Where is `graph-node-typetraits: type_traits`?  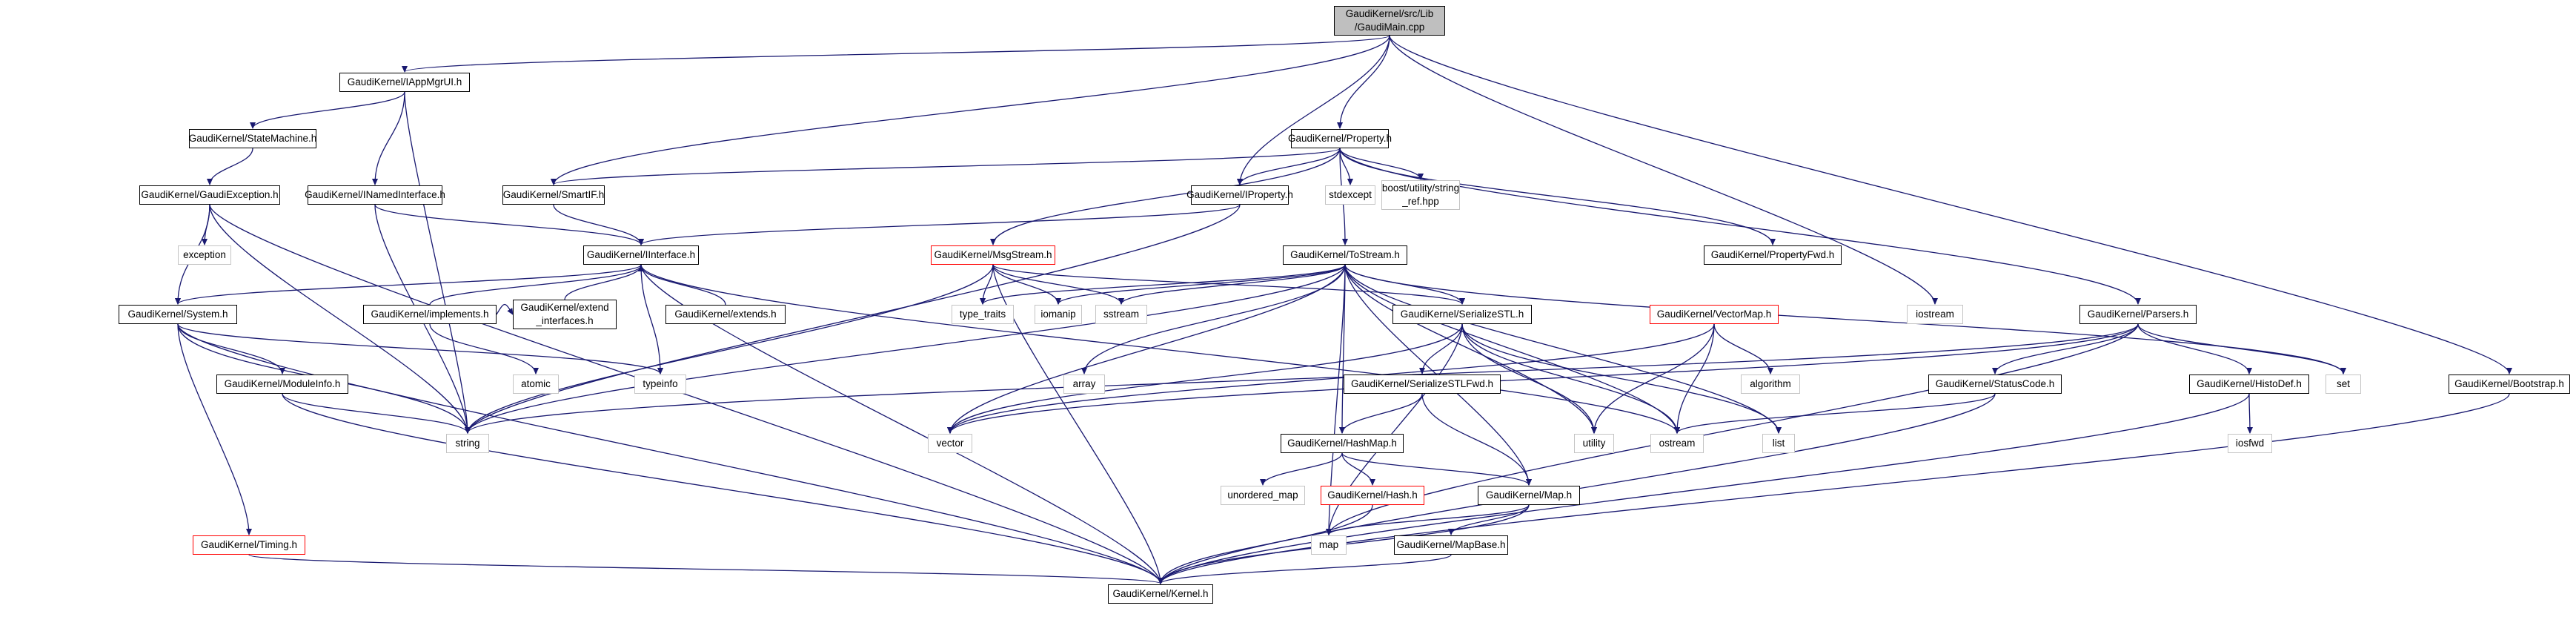
graph-node-typetraits: type_traits is located at coordinates (983, 314).